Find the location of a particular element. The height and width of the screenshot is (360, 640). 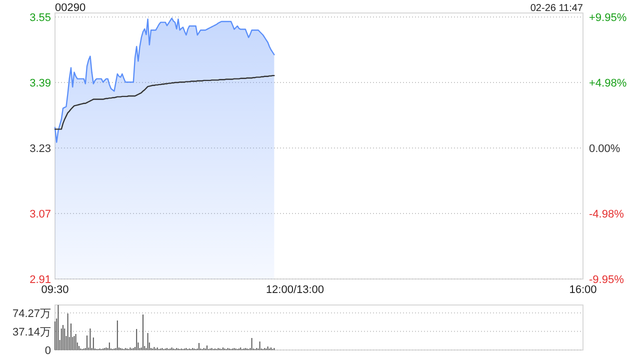

y-tick-label: 0 is located at coordinates (47, 351).